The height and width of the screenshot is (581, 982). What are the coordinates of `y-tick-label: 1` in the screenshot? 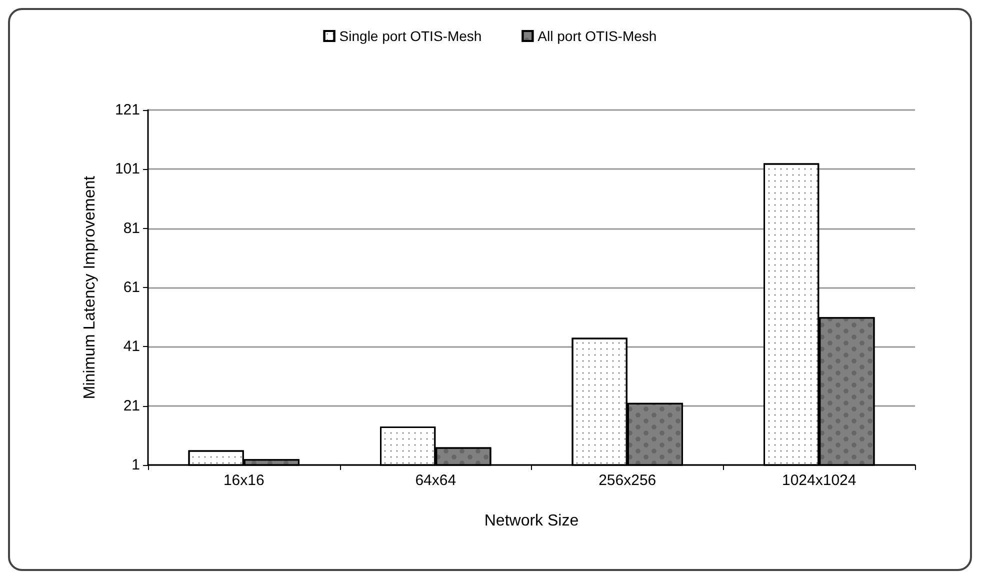 It's located at (136, 465).